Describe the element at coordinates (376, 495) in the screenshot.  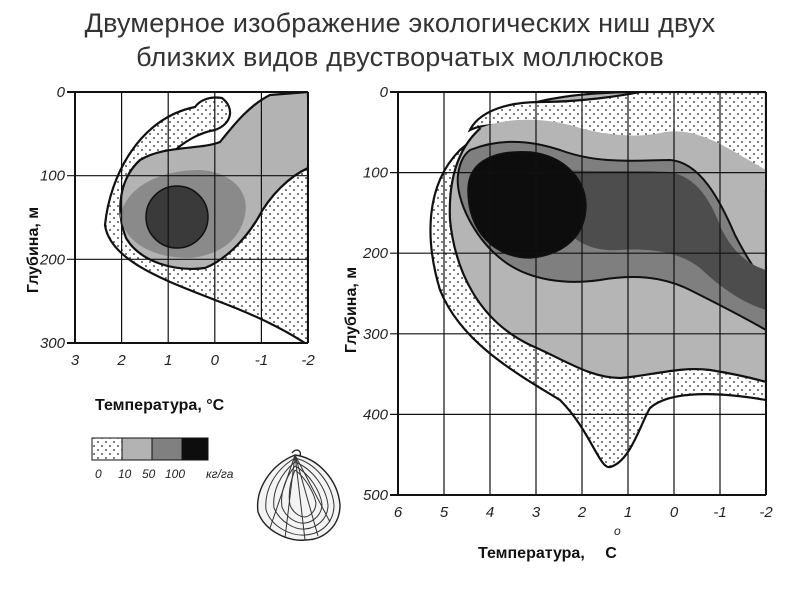
I see `depth-tick-label: 500` at that location.